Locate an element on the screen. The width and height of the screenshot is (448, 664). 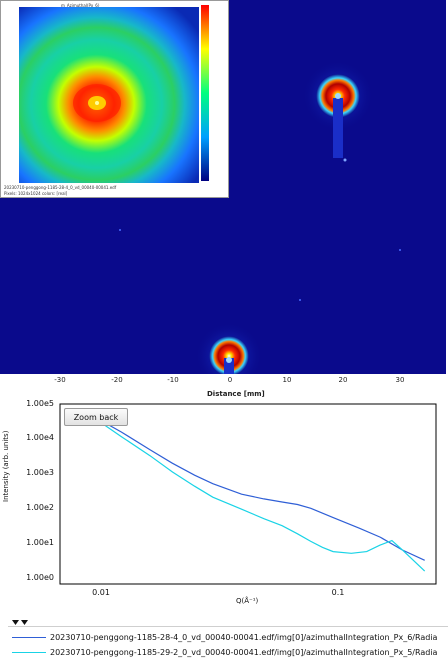
x-tick: -20 is located at coordinates (117, 380).